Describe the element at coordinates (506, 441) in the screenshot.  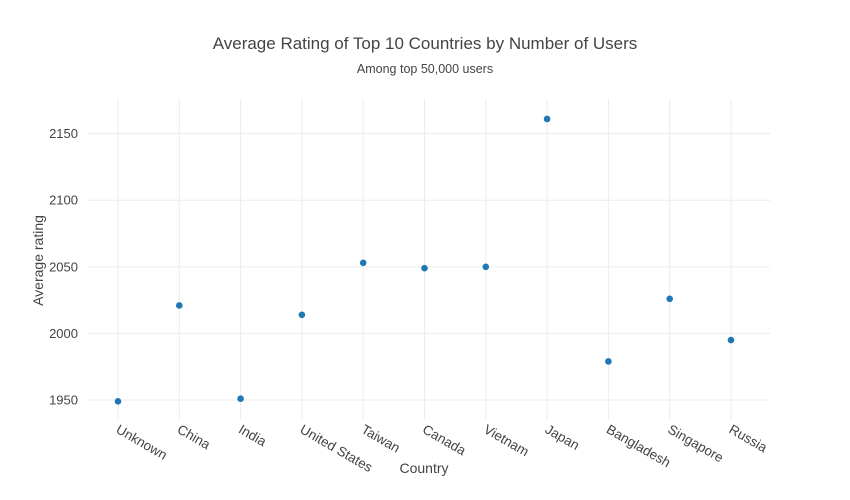
I see `x-tick-label: Vietnam` at that location.